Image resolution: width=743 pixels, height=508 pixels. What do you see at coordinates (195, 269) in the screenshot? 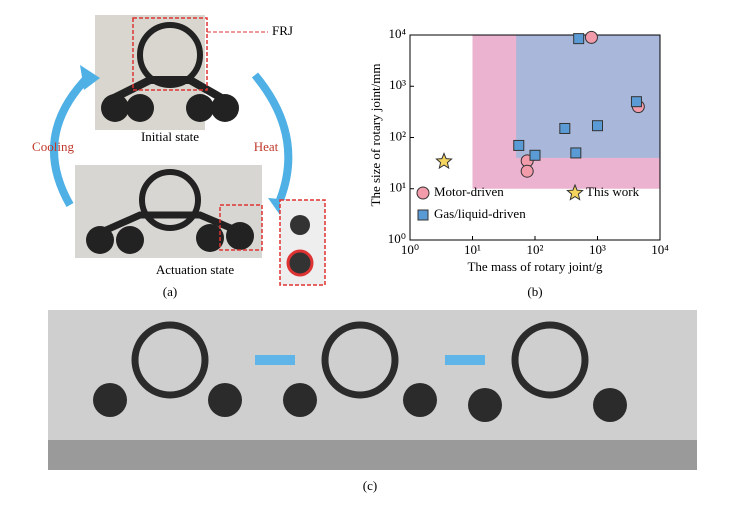
I see `actuation-label: Actuation state` at bounding box center [195, 269].